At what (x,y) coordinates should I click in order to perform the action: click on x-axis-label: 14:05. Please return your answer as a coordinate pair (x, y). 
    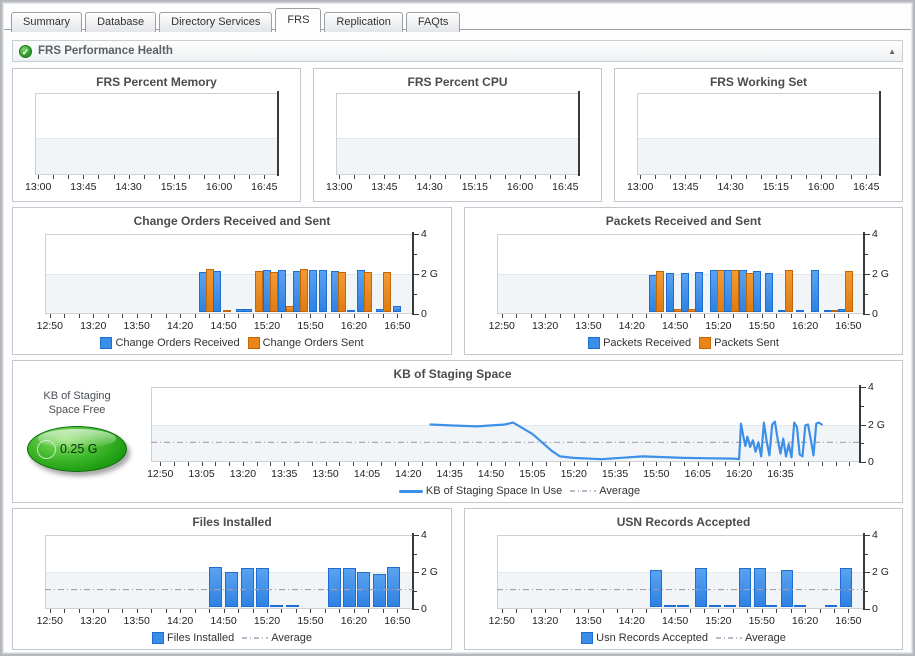
    Looking at the image, I should click on (367, 474).